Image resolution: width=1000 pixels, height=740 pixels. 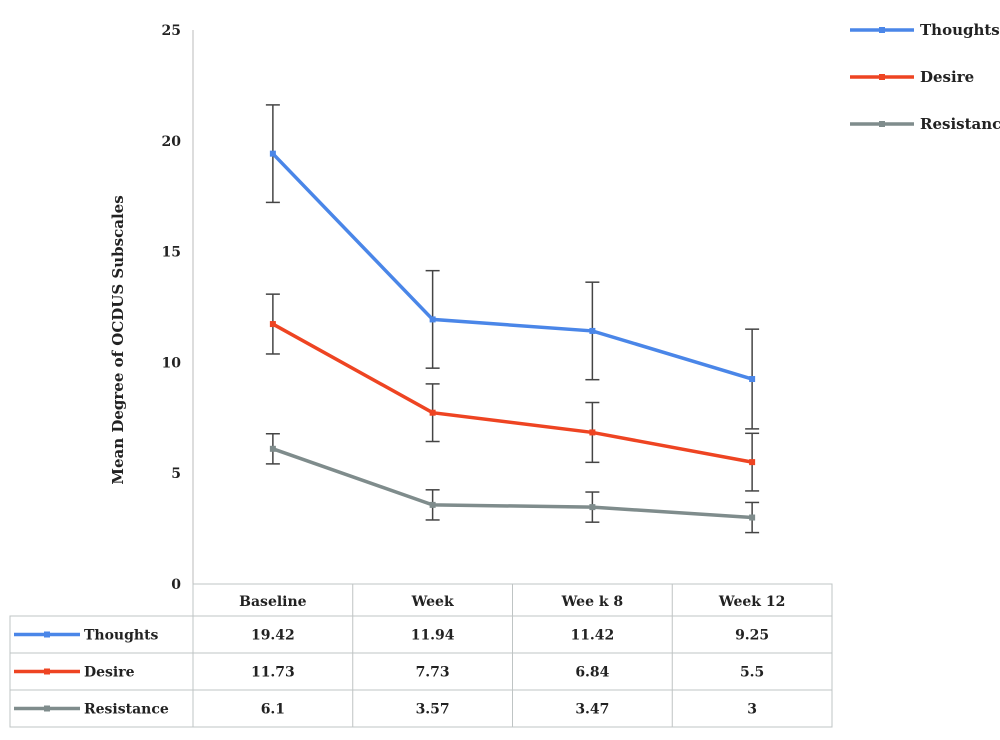 I want to click on y-tick-label: 10, so click(x=172, y=363).